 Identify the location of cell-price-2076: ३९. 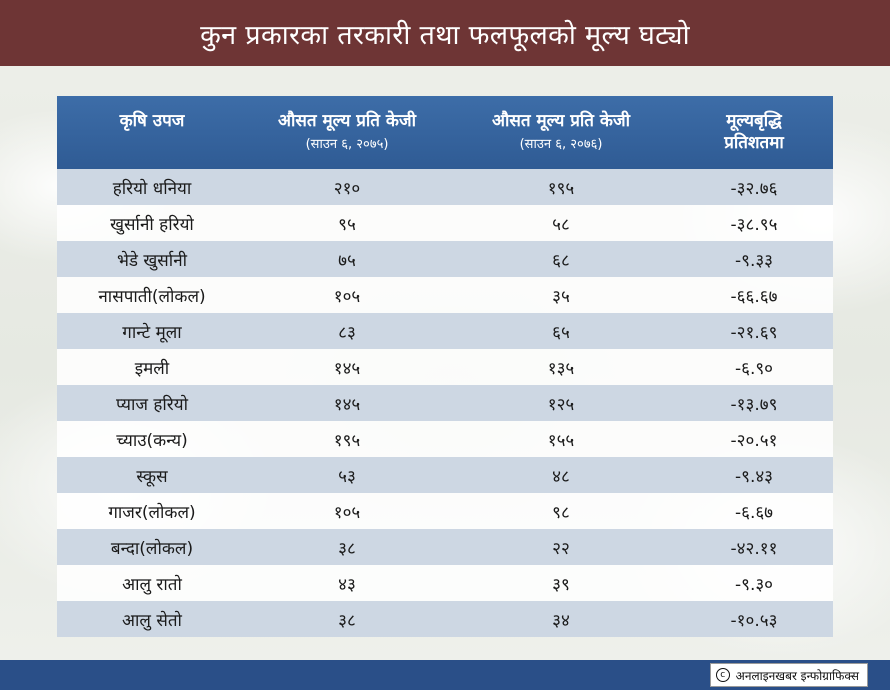
(561, 584).